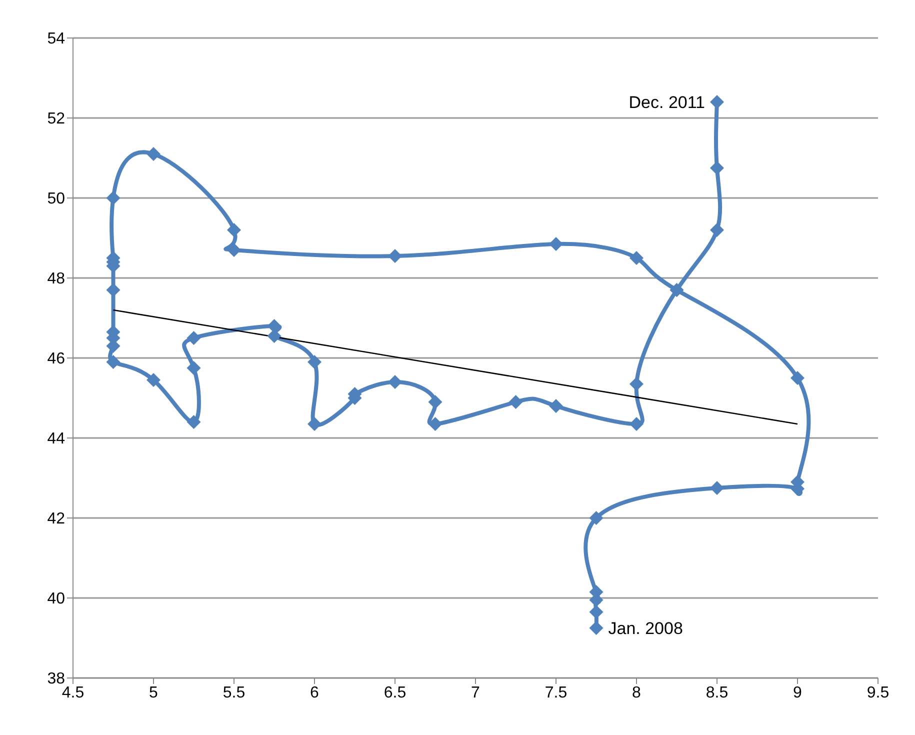 This screenshot has height=735, width=915. What do you see at coordinates (153, 693) in the screenshot?
I see `x-tick-label: 5` at bounding box center [153, 693].